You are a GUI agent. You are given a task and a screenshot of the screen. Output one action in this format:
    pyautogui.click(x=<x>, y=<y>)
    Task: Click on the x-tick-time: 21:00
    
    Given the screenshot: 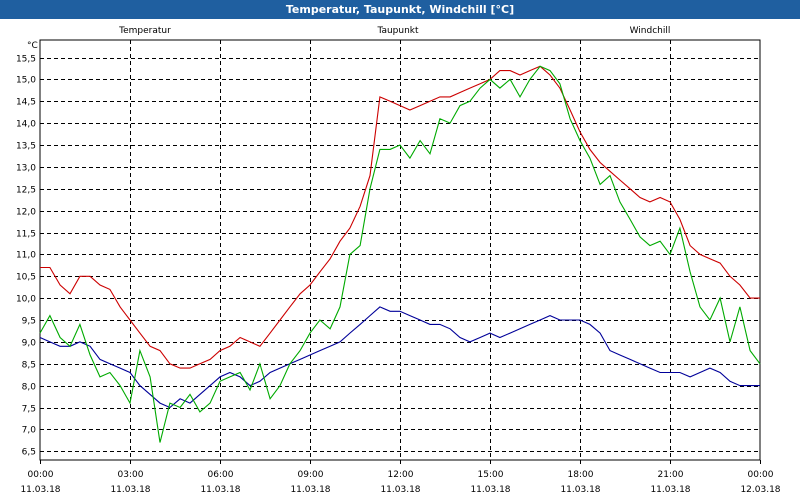 What is the action you would take?
    pyautogui.click(x=671, y=475)
    